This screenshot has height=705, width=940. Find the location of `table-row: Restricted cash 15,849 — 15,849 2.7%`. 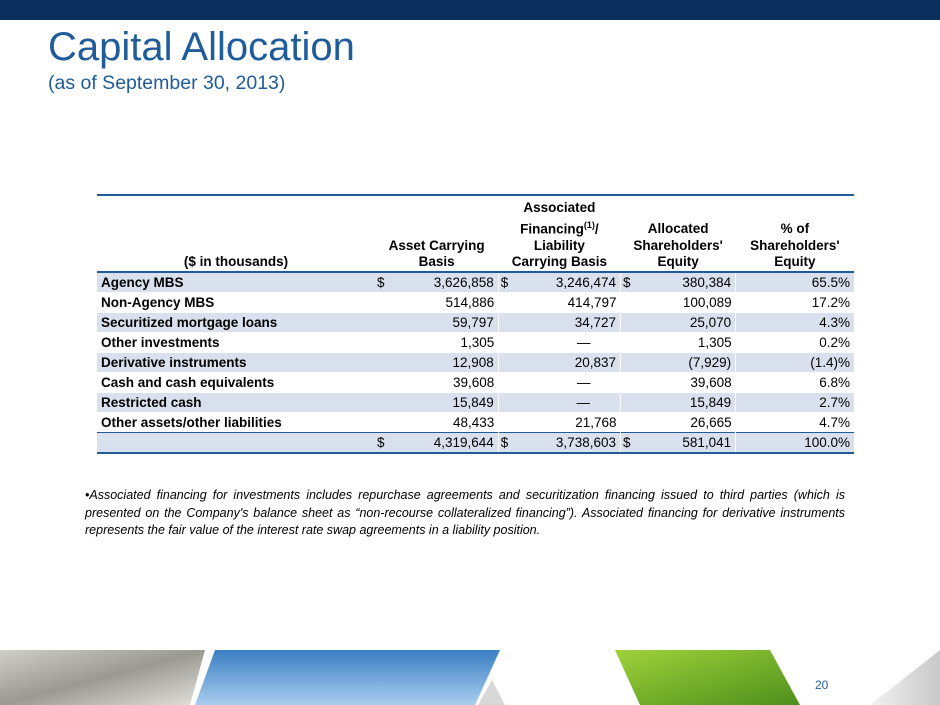

table-row: Restricted cash 15,849 — 15,849 2.7% is located at coordinates (475, 402).